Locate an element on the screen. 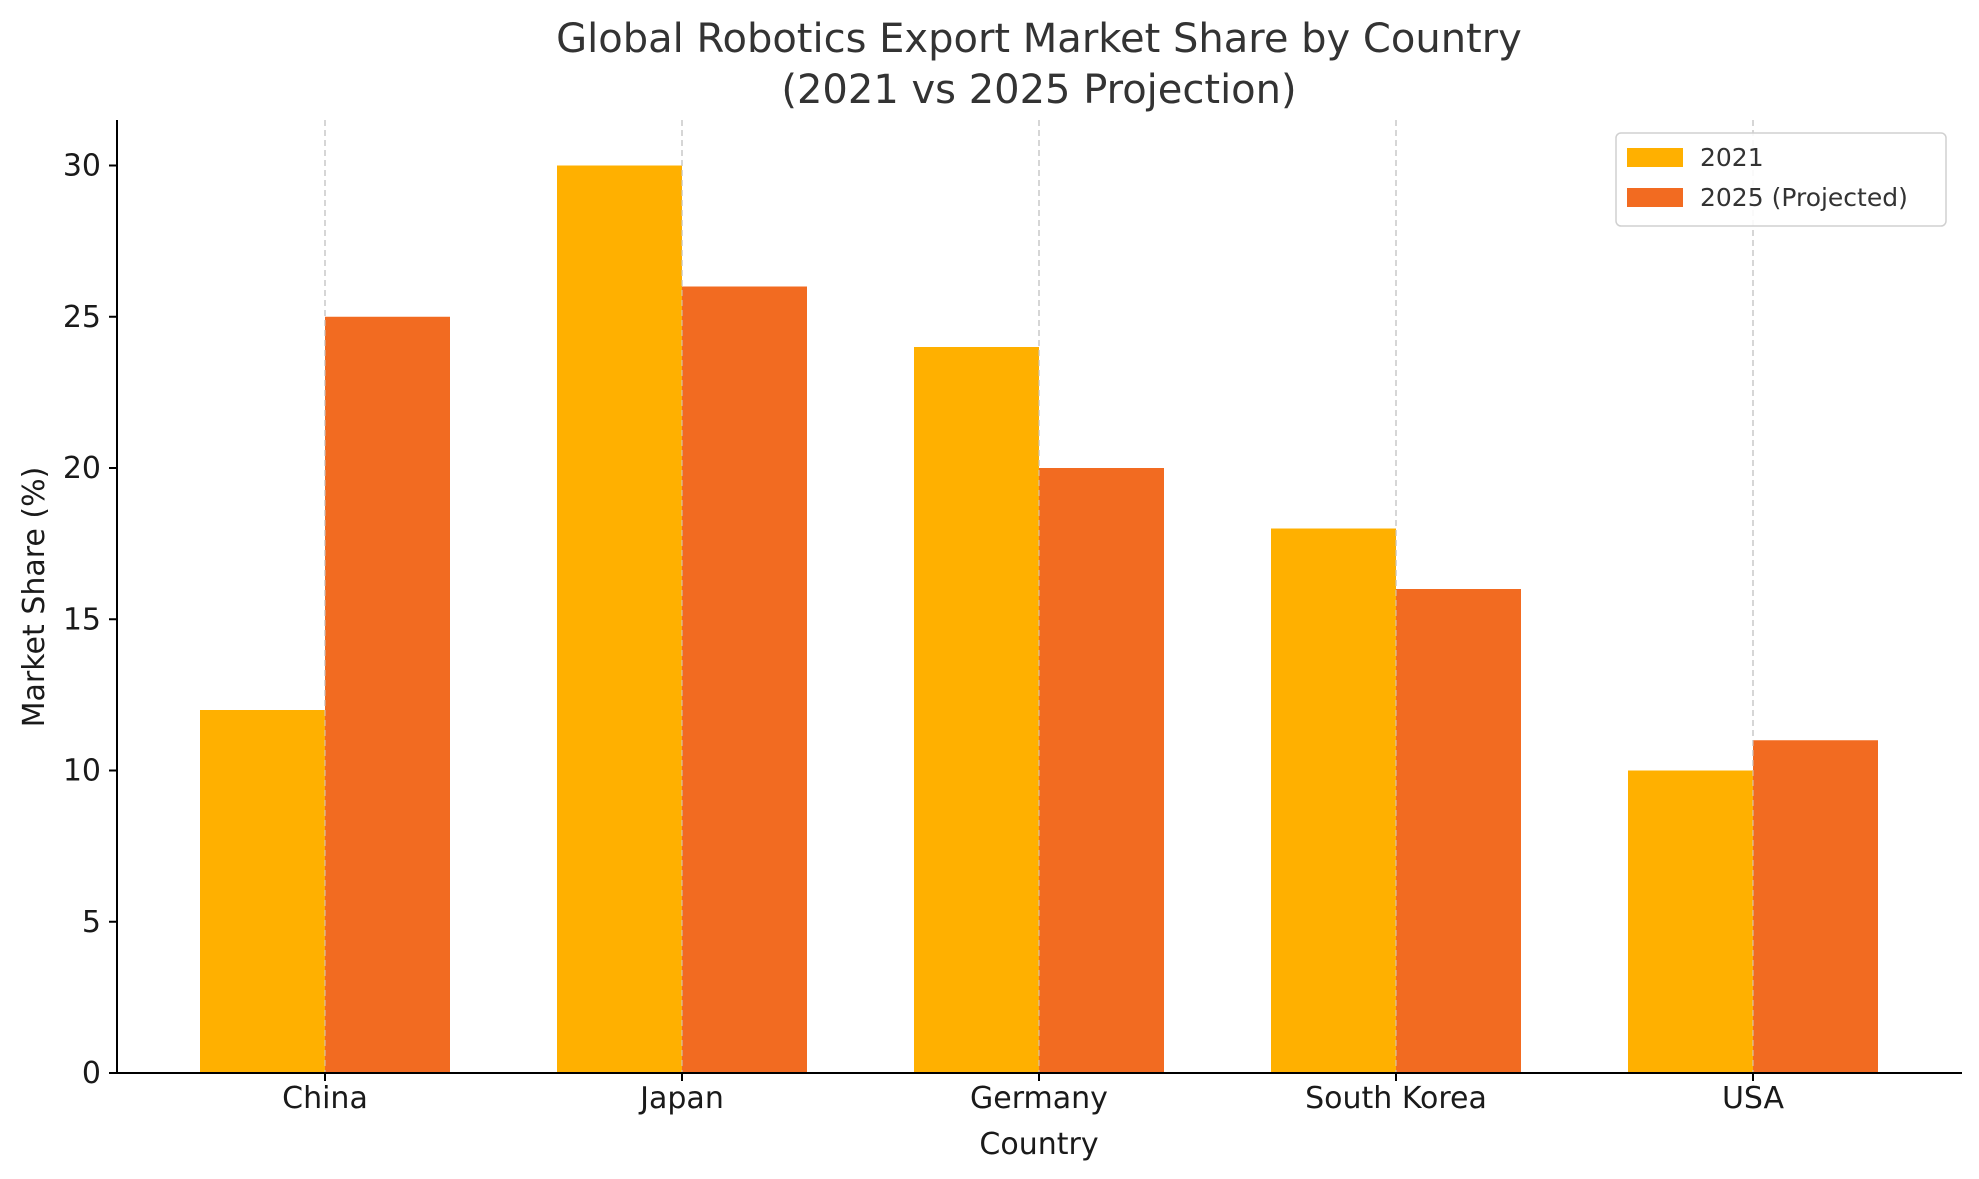 Image resolution: width=1979 pixels, height=1179 pixels. y-axis-ticks: 0 5 10 15 20 25 30 is located at coordinates (90, 620).